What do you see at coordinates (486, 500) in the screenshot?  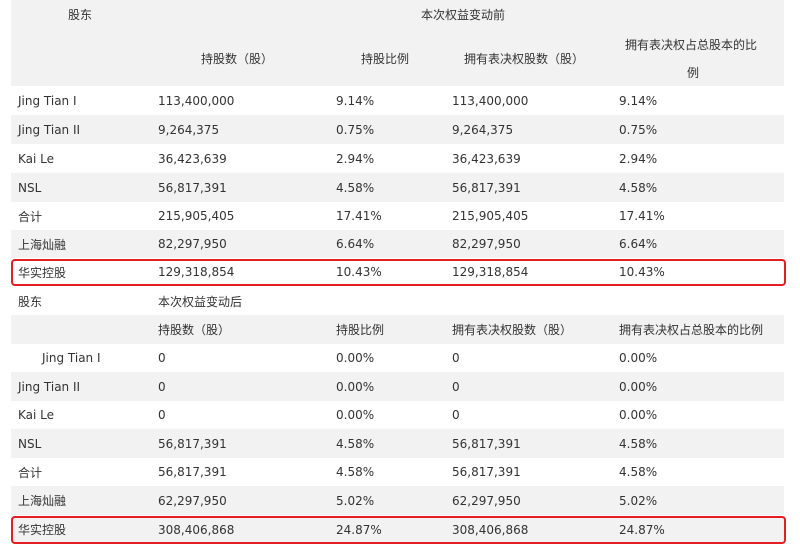 I see `row-vote-shares: 62,297,950` at bounding box center [486, 500].